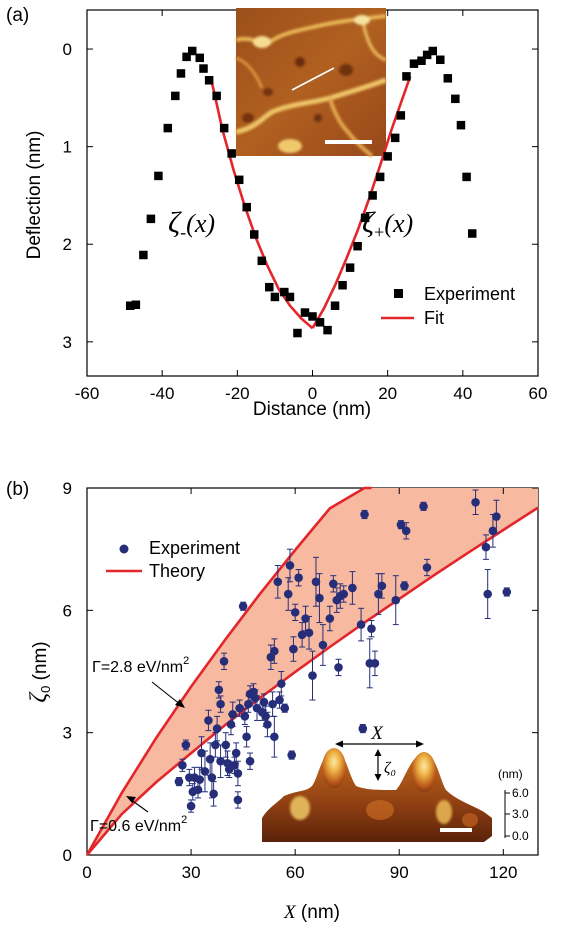 The height and width of the screenshot is (930, 569). I want to click on panel-a-legend: Experiment Fit, so click(448, 306).